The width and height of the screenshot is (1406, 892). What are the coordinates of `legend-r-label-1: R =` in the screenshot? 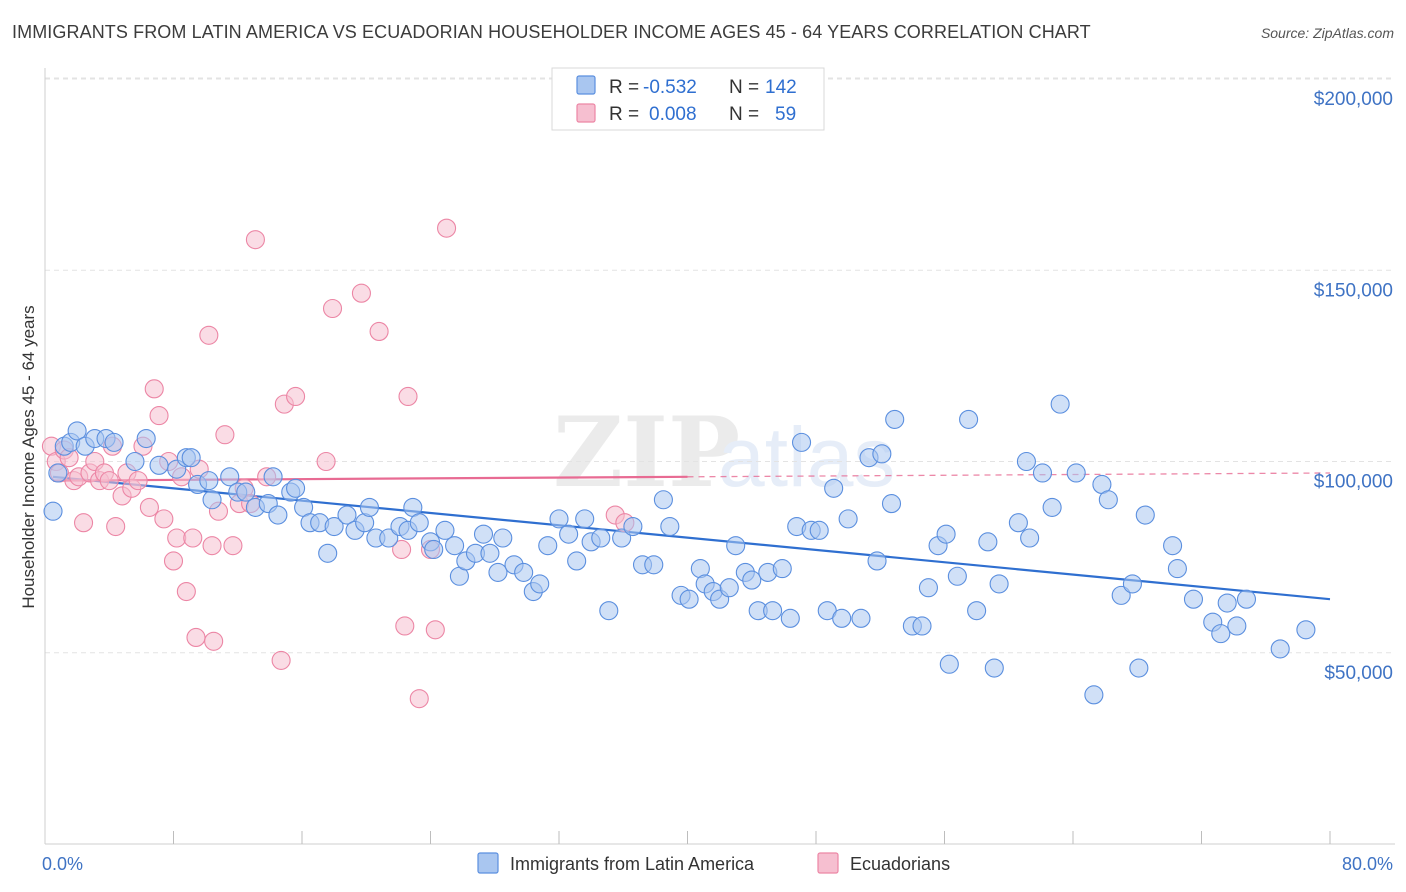 It's located at (624, 87).